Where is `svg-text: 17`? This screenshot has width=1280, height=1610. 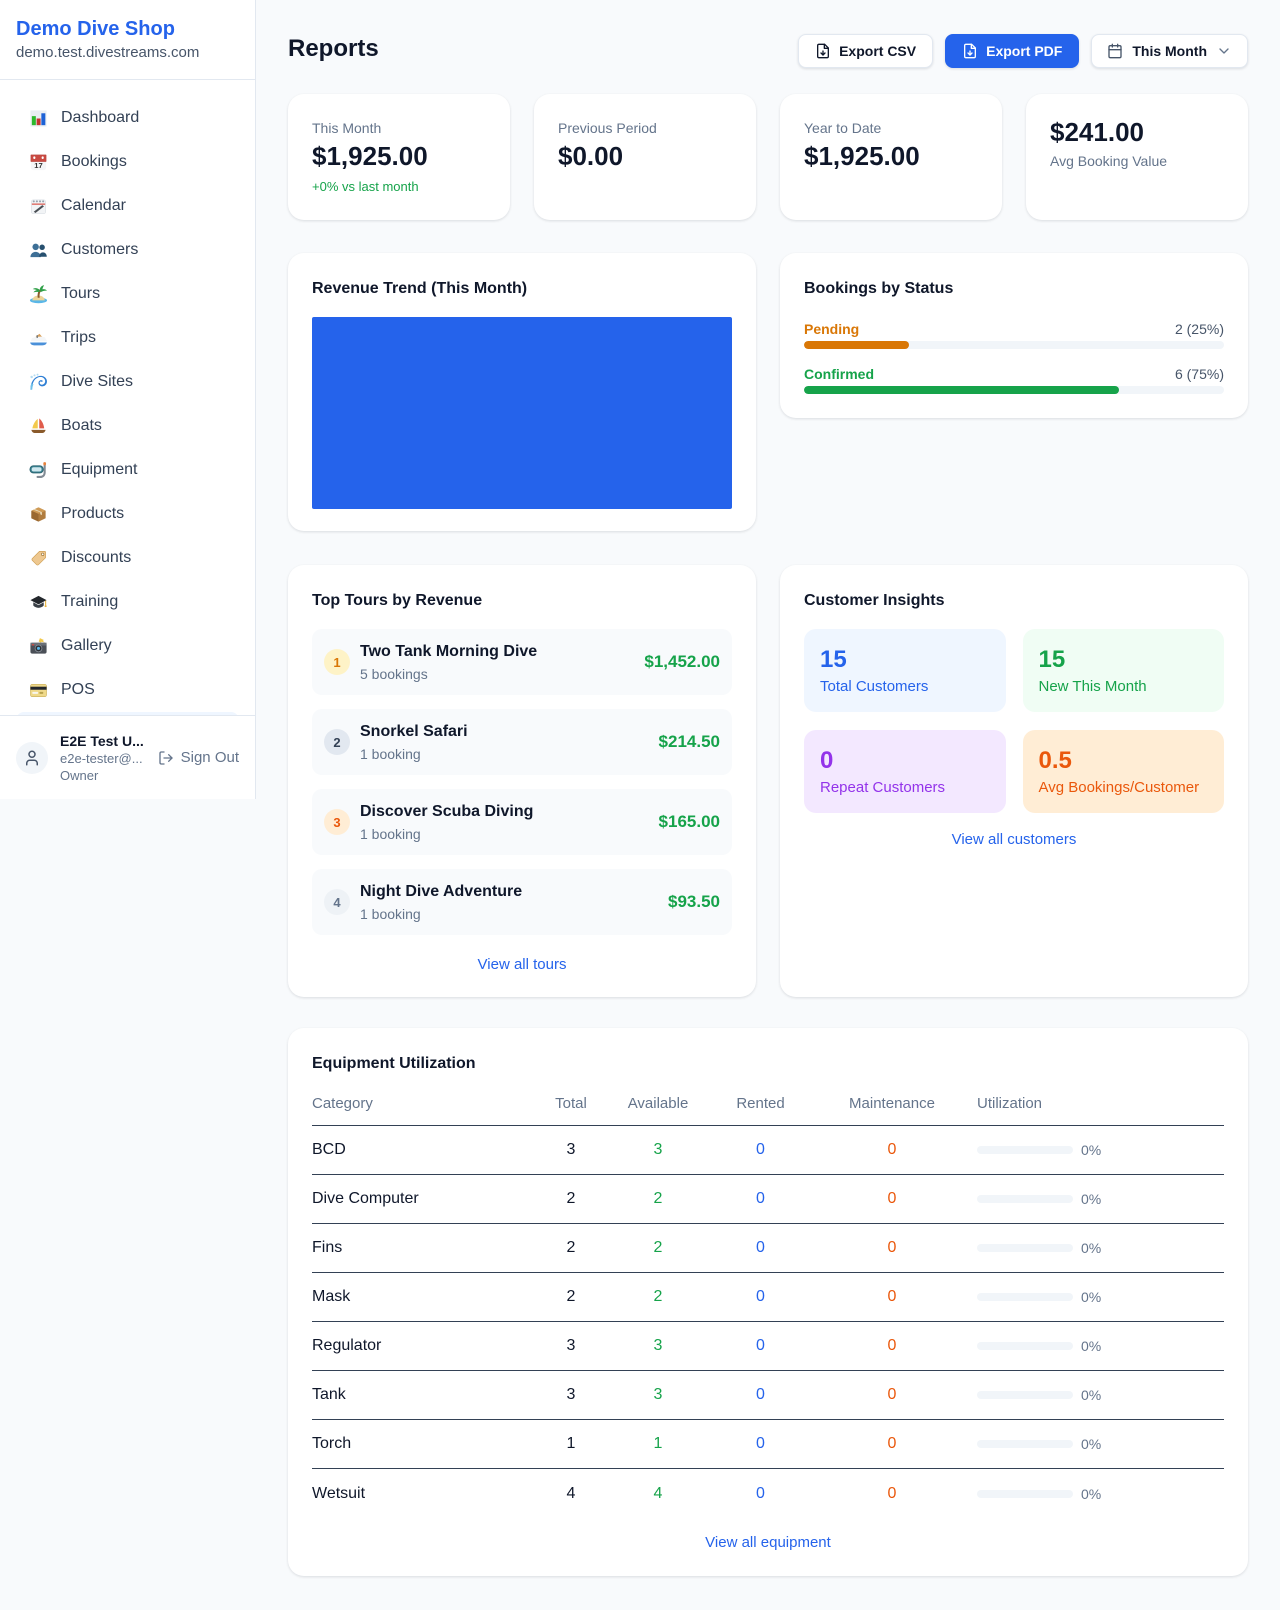
svg-text: 17 is located at coordinates (38, 165).